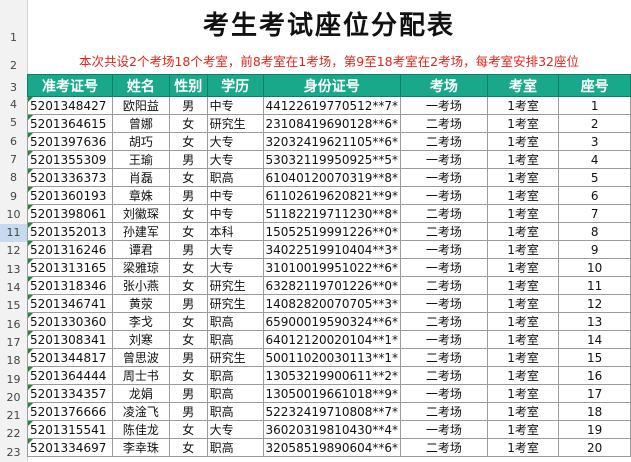 The image size is (631, 462). Describe the element at coordinates (332, 195) in the screenshot. I see `table-cell: 61102619620821**9*` at that location.